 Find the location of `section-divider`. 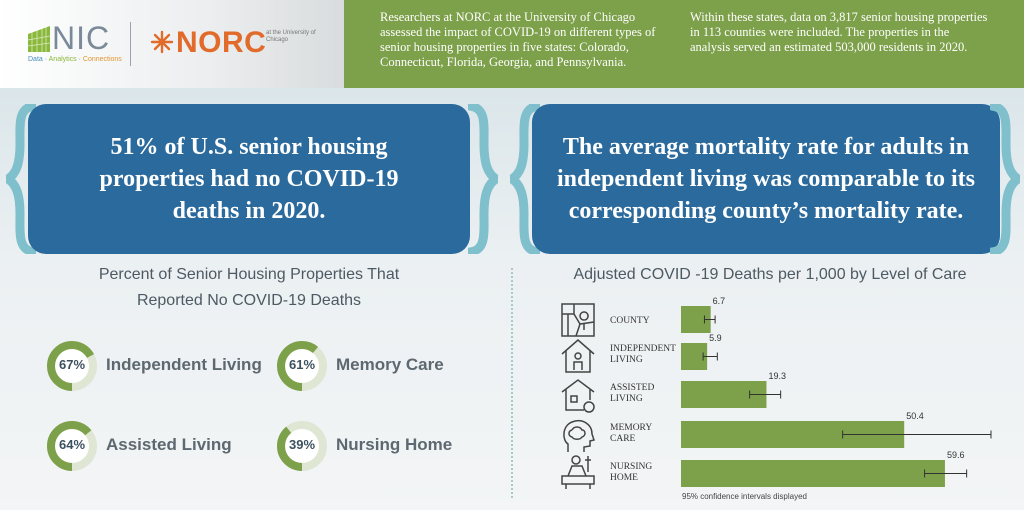

section-divider is located at coordinates (512, 383).